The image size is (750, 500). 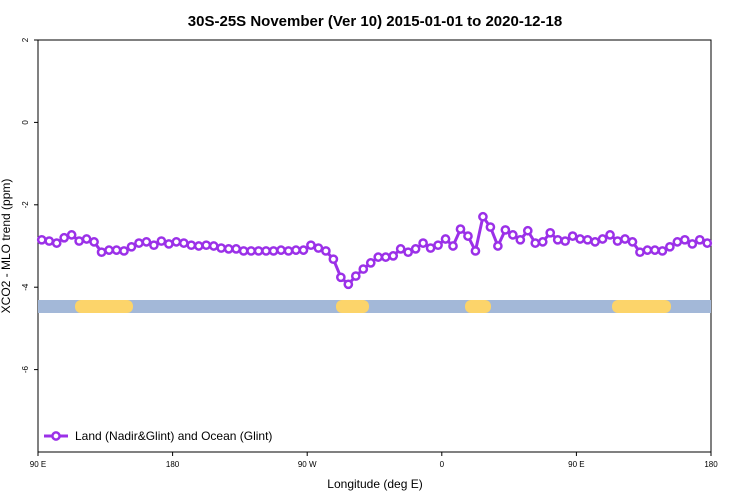 What do you see at coordinates (374, 484) in the screenshot?
I see `x-axis-label: Longitude (deg E)` at bounding box center [374, 484].